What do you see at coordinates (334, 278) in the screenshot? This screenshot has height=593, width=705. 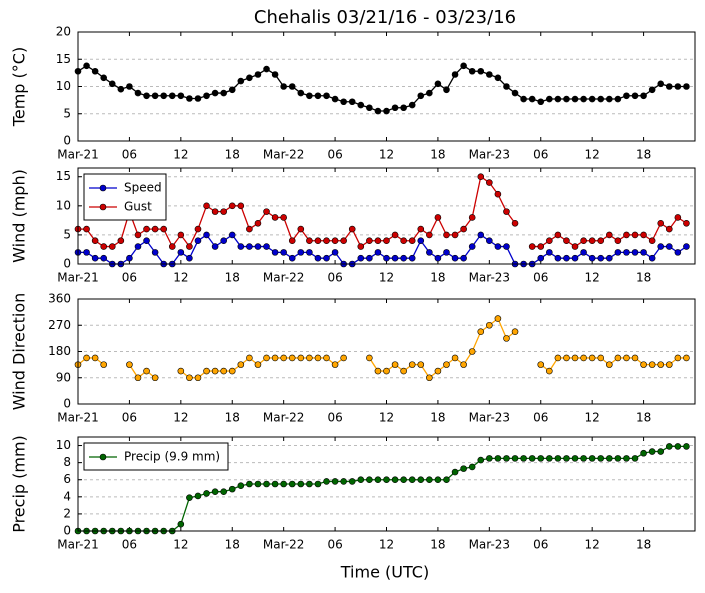 I see `x-tick-label: 06` at bounding box center [334, 278].